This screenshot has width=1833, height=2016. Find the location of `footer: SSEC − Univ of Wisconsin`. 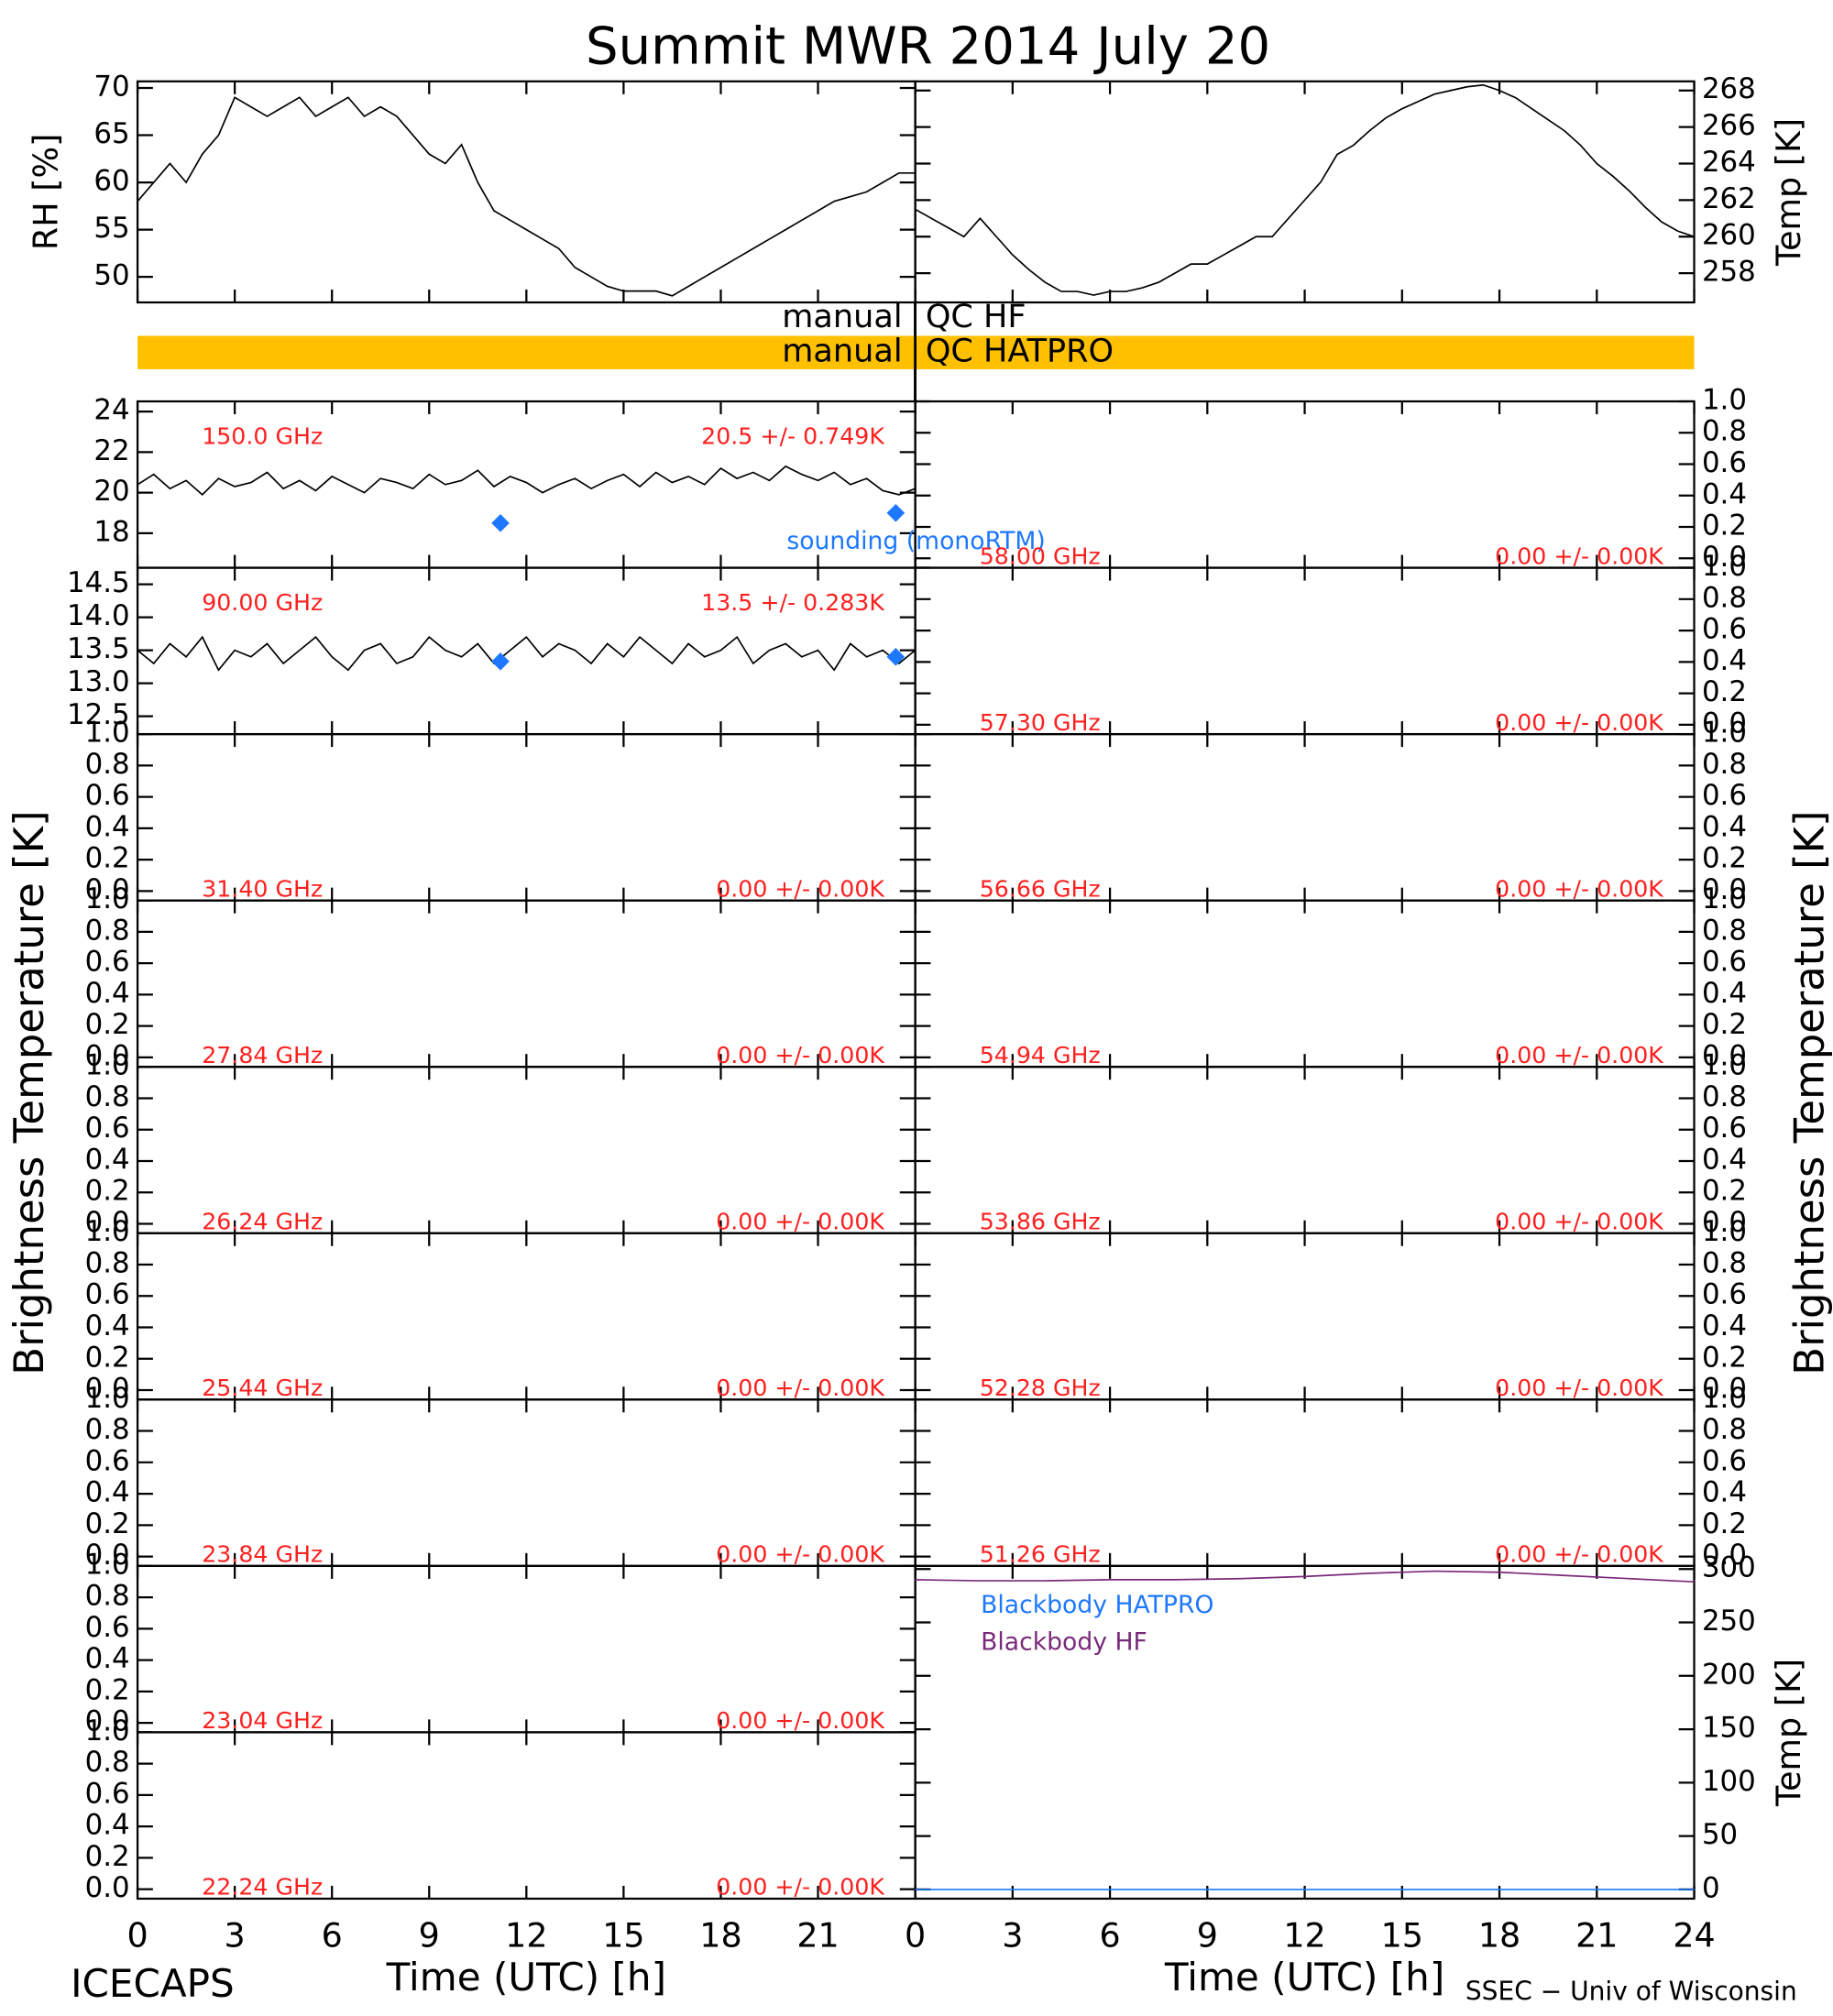

footer: SSEC − Univ of Wisconsin is located at coordinates (1631, 1991).